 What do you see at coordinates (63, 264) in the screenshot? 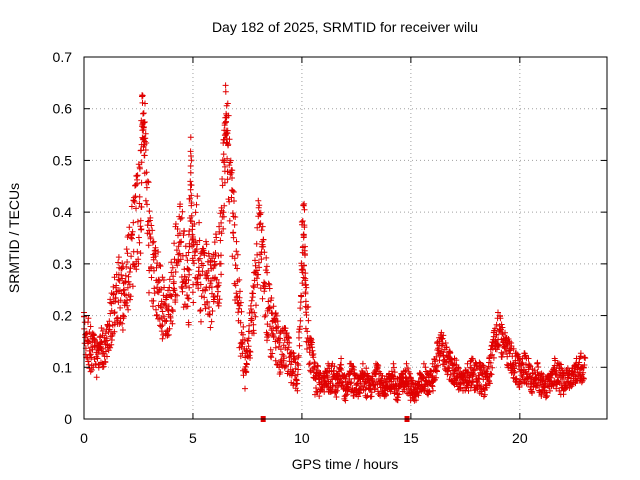
I see `y-tick-label: 0.3` at bounding box center [63, 264].